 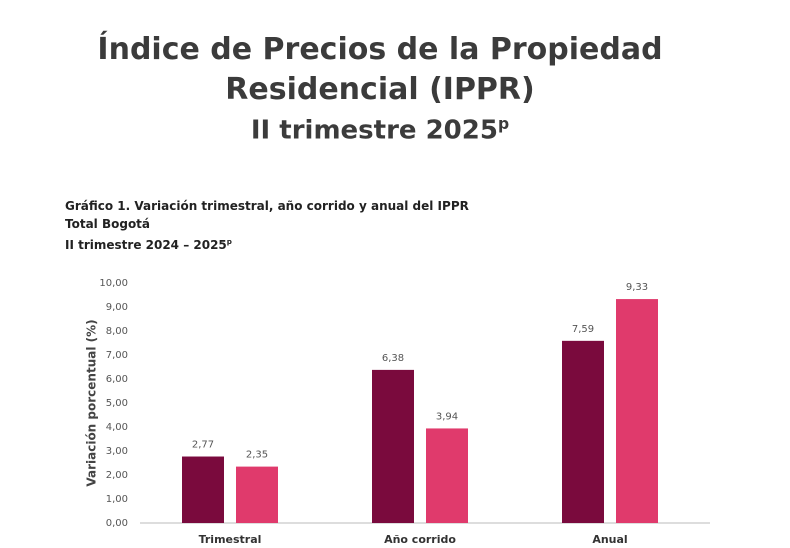 I want to click on y-tick-label: 9,00, so click(x=117, y=307).